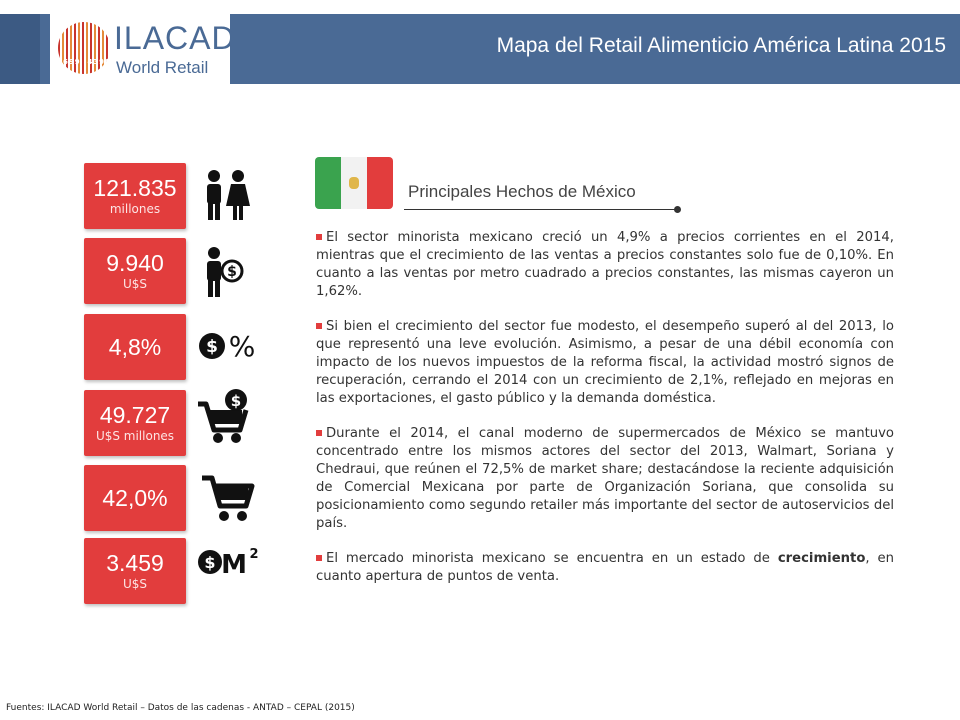 The image size is (960, 720). I want to click on dollar-percent-icon: $ %, so click(227, 346).